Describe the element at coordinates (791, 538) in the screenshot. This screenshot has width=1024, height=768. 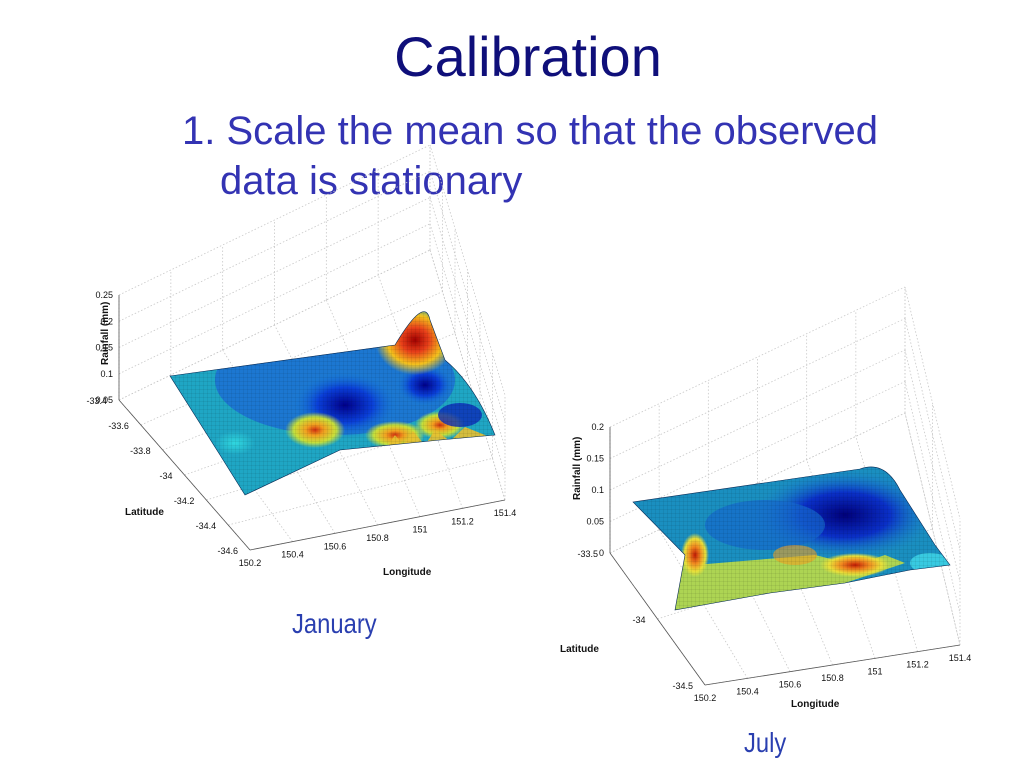
I see `july-surface` at that location.